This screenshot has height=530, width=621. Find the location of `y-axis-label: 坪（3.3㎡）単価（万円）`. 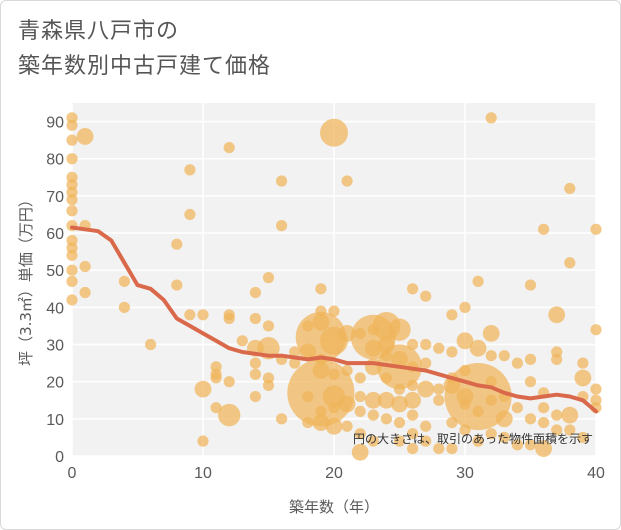

y-axis-label: 坪（3.3㎡）単価（万円） is located at coordinates (26, 279).